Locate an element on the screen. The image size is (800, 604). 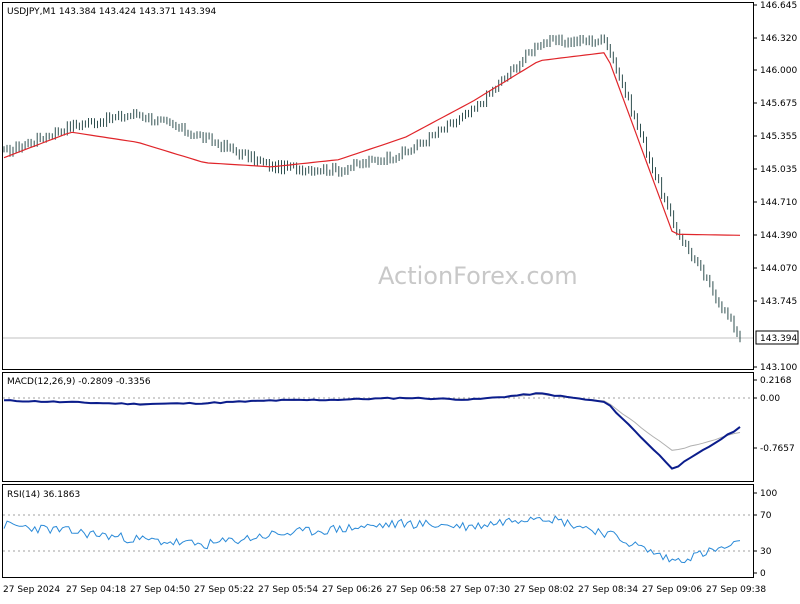
time-tick: 27 Sep 04:50 is located at coordinates (160, 590).